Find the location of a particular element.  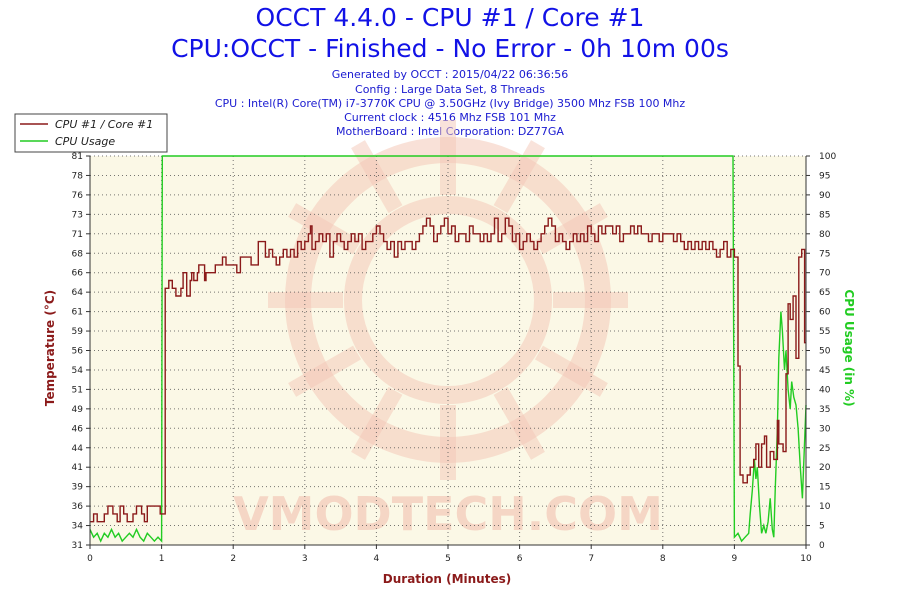

y-tick-label-right: 55 is located at coordinates (824, 332).